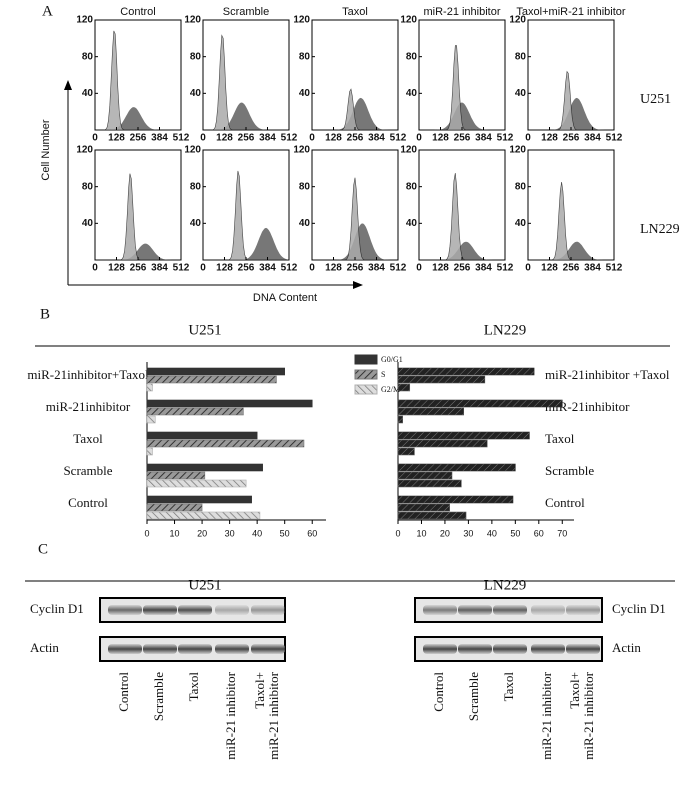  Describe the element at coordinates (88, 374) in the screenshot. I see `category-label: miR-21inhibitor+Taxol` at that location.